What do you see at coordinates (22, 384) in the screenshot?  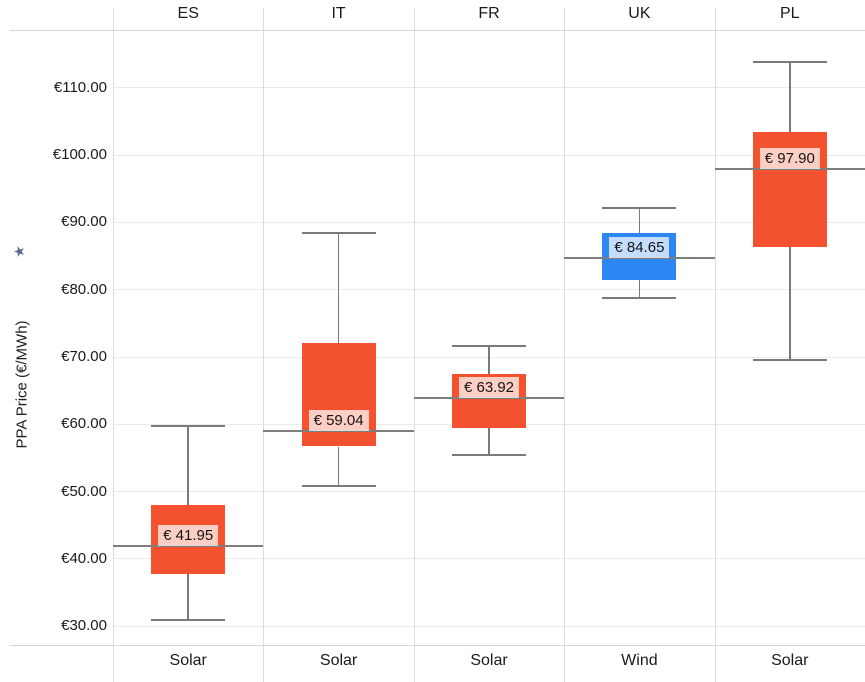 I see `y-axis-title: PPA Price (€/MWh)` at bounding box center [22, 384].